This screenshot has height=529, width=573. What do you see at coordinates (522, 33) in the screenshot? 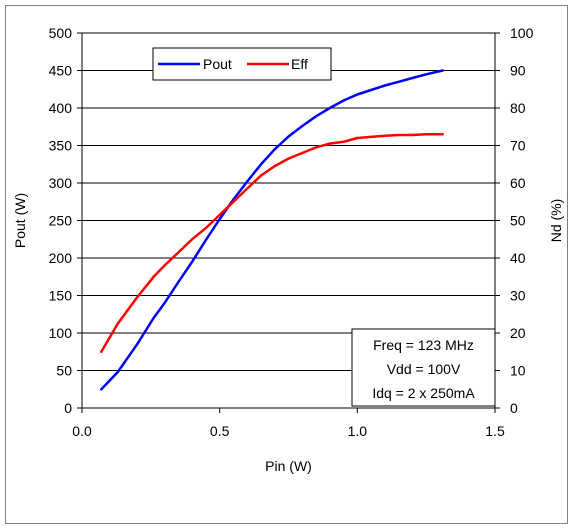
I see `y2-tick-label: 100` at bounding box center [522, 33].